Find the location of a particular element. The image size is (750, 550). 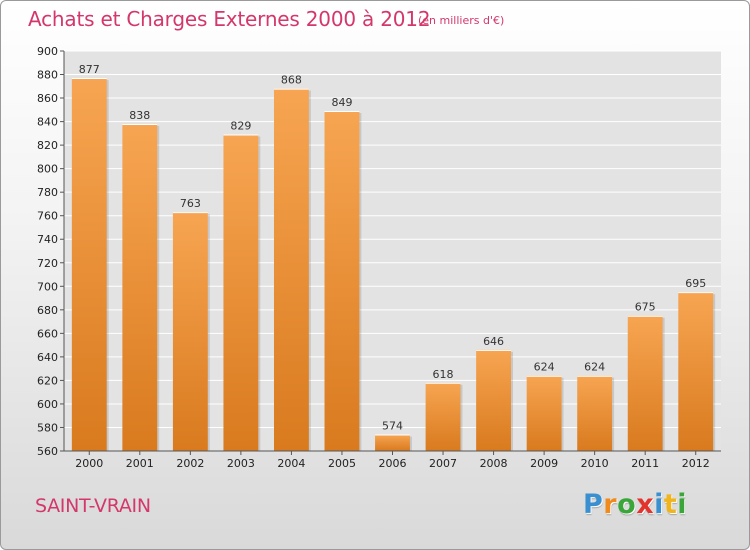

y-tick-label: 840 is located at coordinates (47, 122).